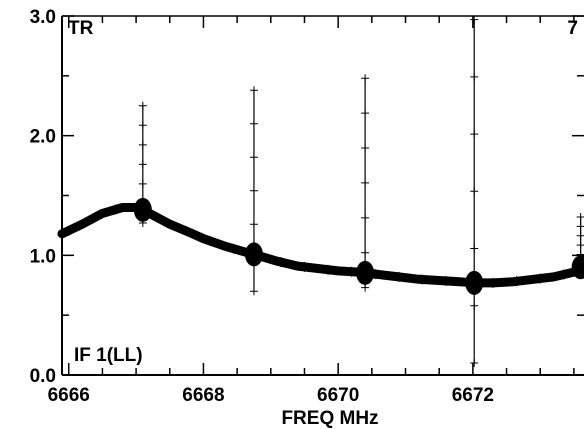 This screenshot has width=584, height=429. I want to click on y-tick-label: 3.0, so click(43, 17).